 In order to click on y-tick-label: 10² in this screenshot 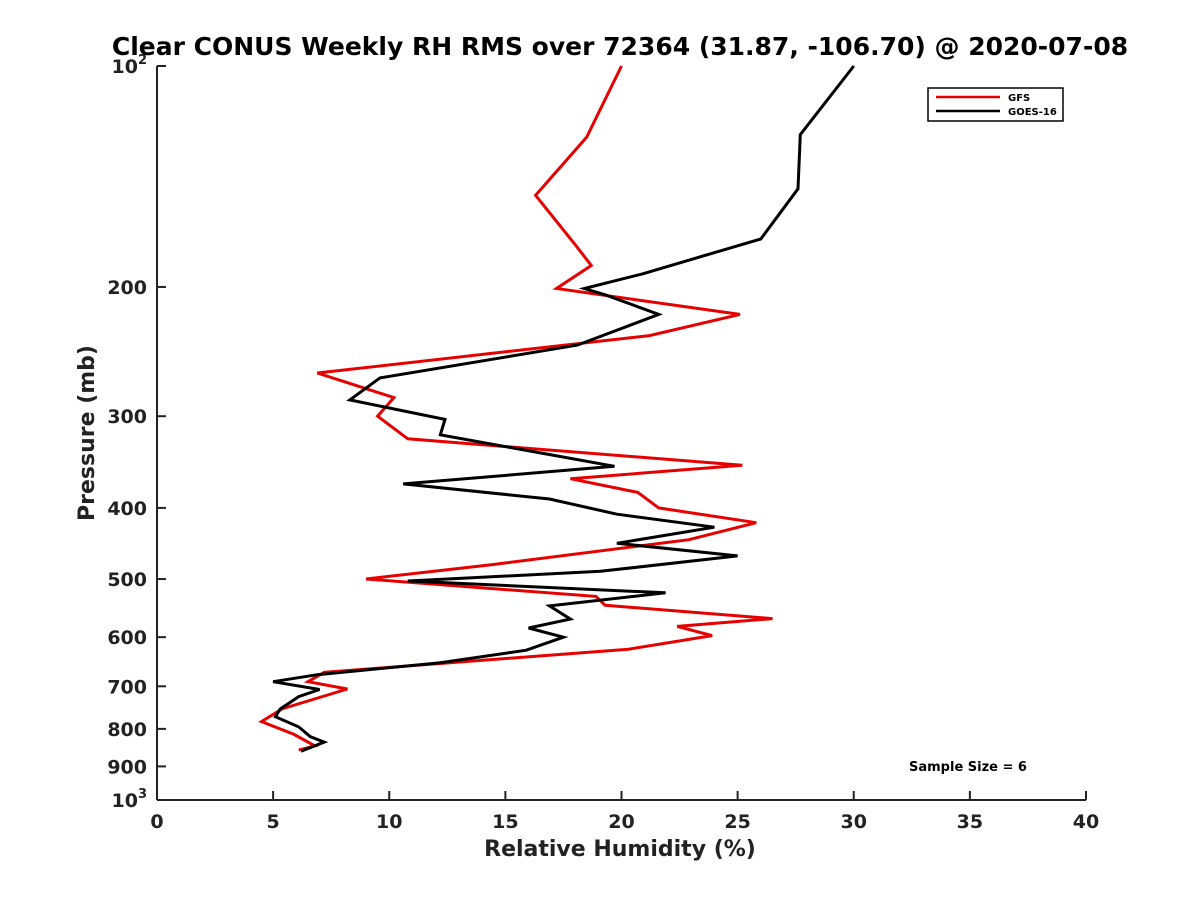, I will do `click(130, 65)`.